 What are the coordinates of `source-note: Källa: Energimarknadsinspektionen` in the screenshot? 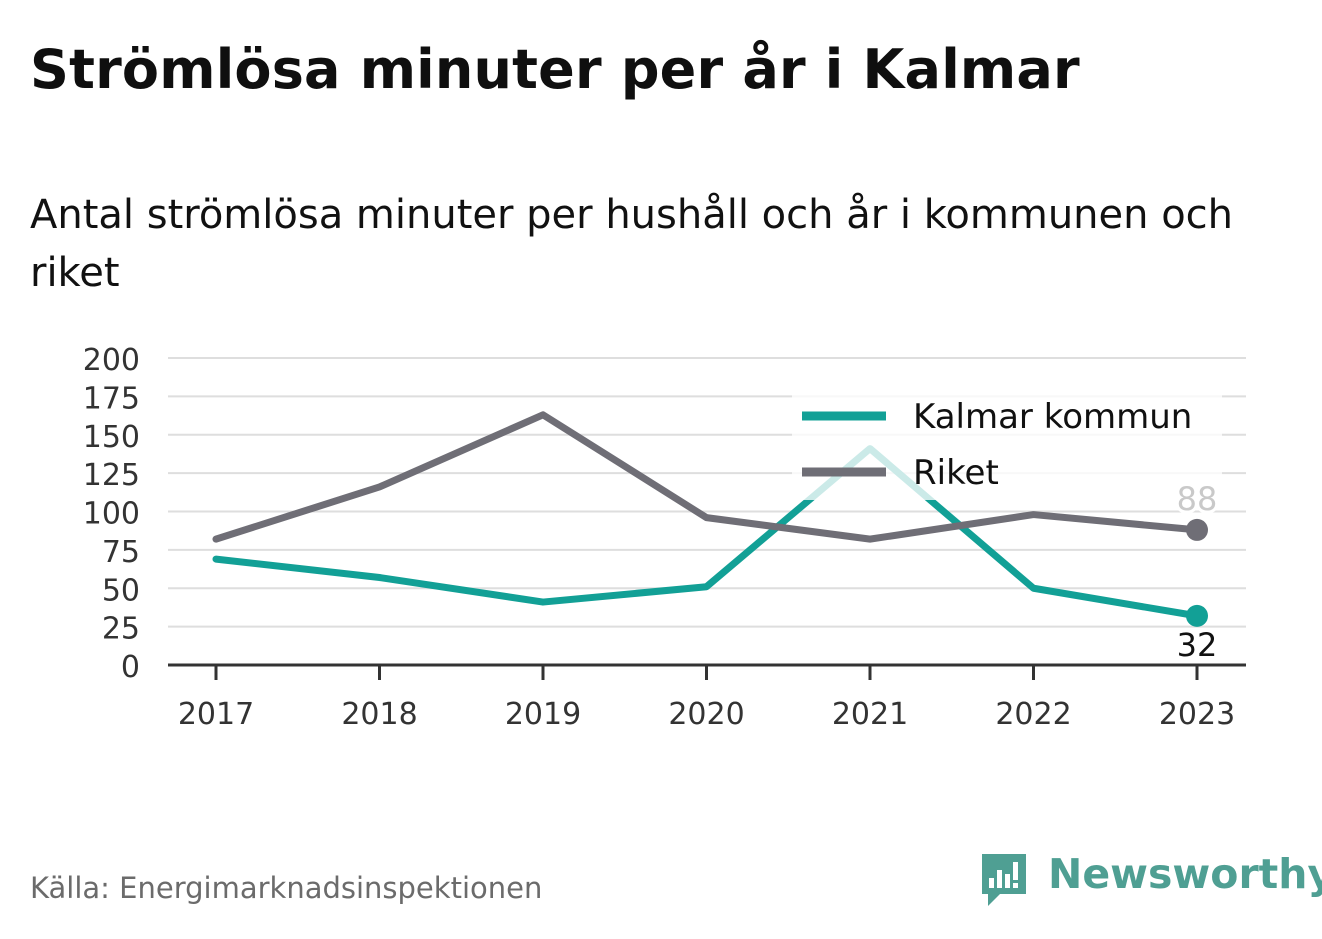 It's located at (286, 888).